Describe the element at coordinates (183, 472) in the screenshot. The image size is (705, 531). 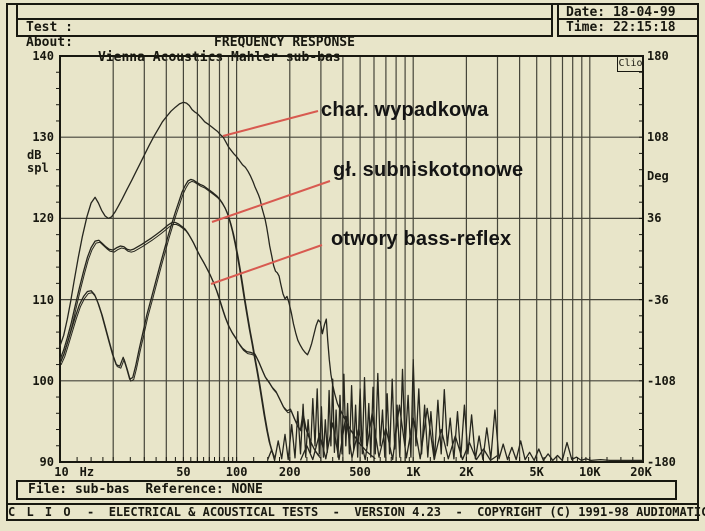
I see `x-axis-label-50: 50` at that location.